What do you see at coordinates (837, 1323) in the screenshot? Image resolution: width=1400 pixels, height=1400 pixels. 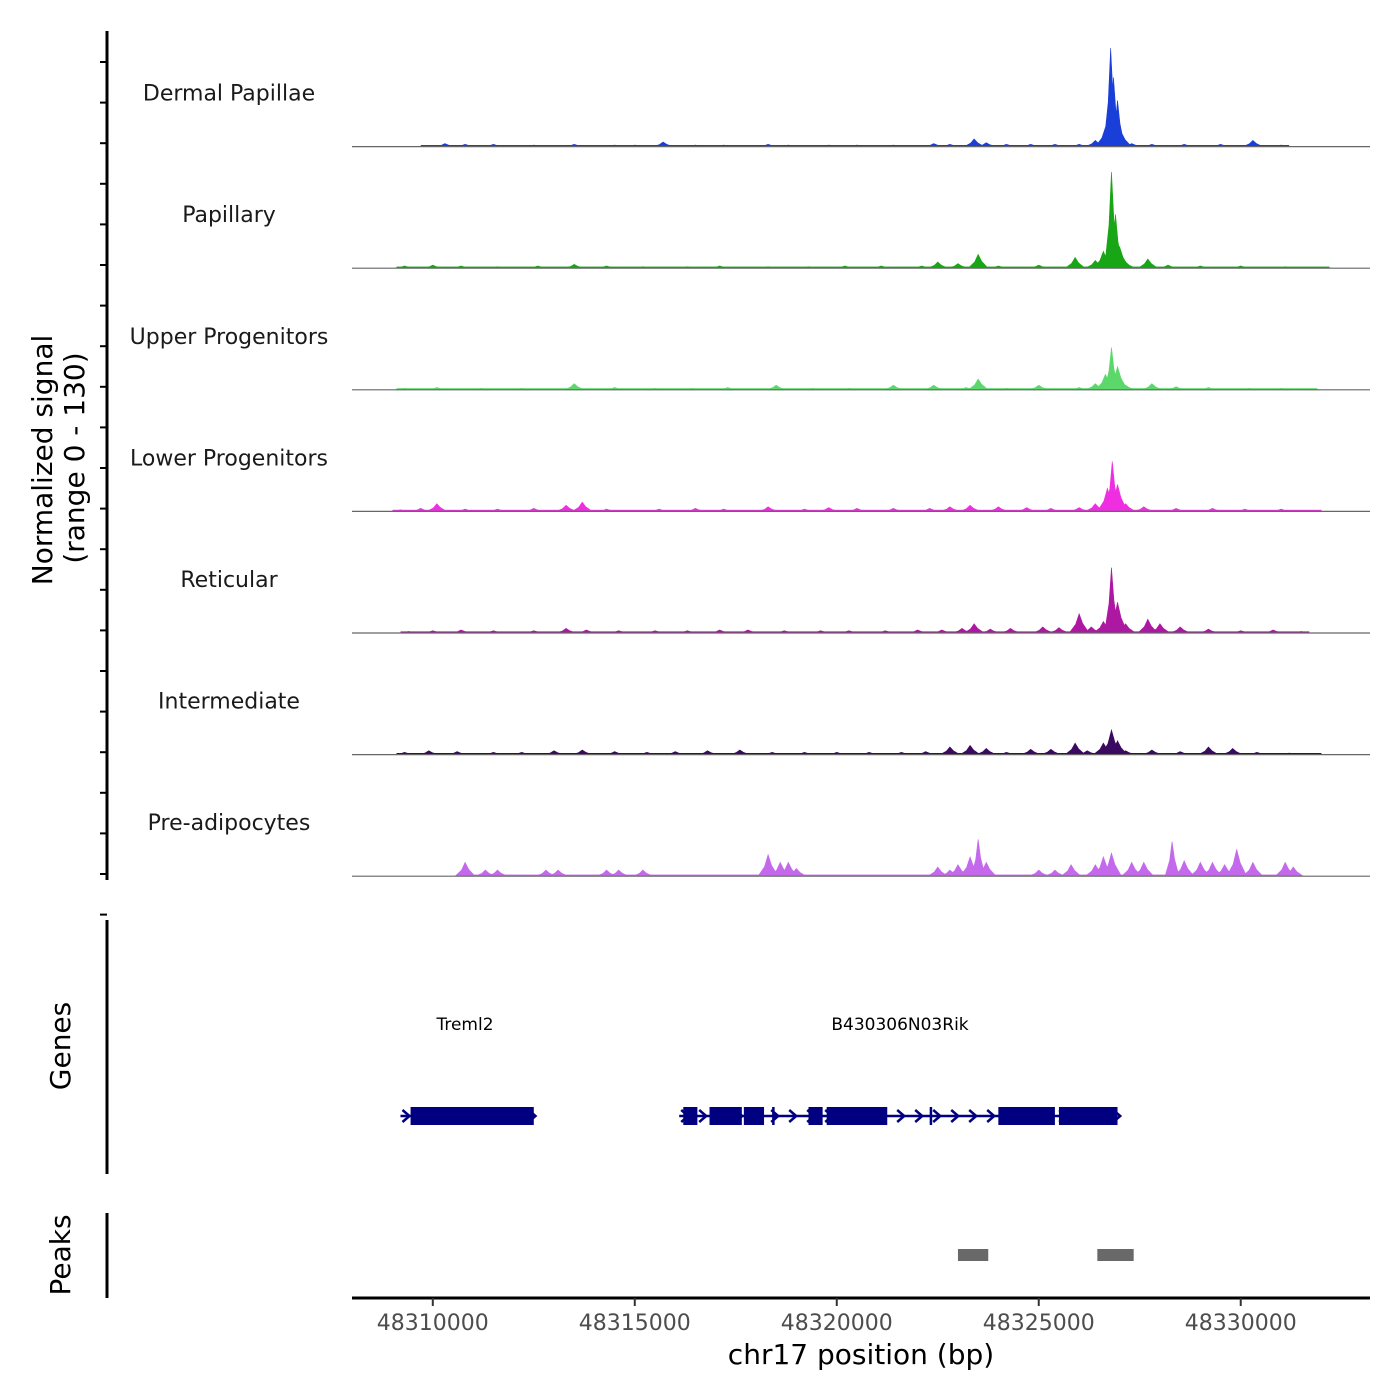 I see `x-tick-label: 48320000` at bounding box center [837, 1323].